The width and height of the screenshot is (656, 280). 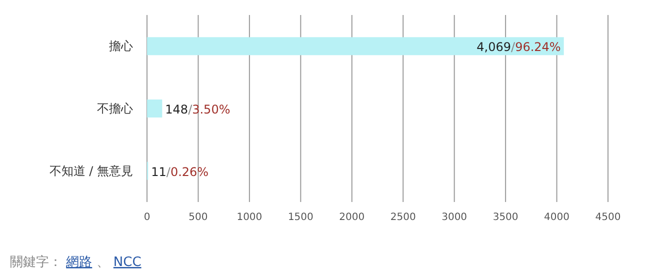 I want to click on x-tick-label: 1500, so click(x=301, y=217).